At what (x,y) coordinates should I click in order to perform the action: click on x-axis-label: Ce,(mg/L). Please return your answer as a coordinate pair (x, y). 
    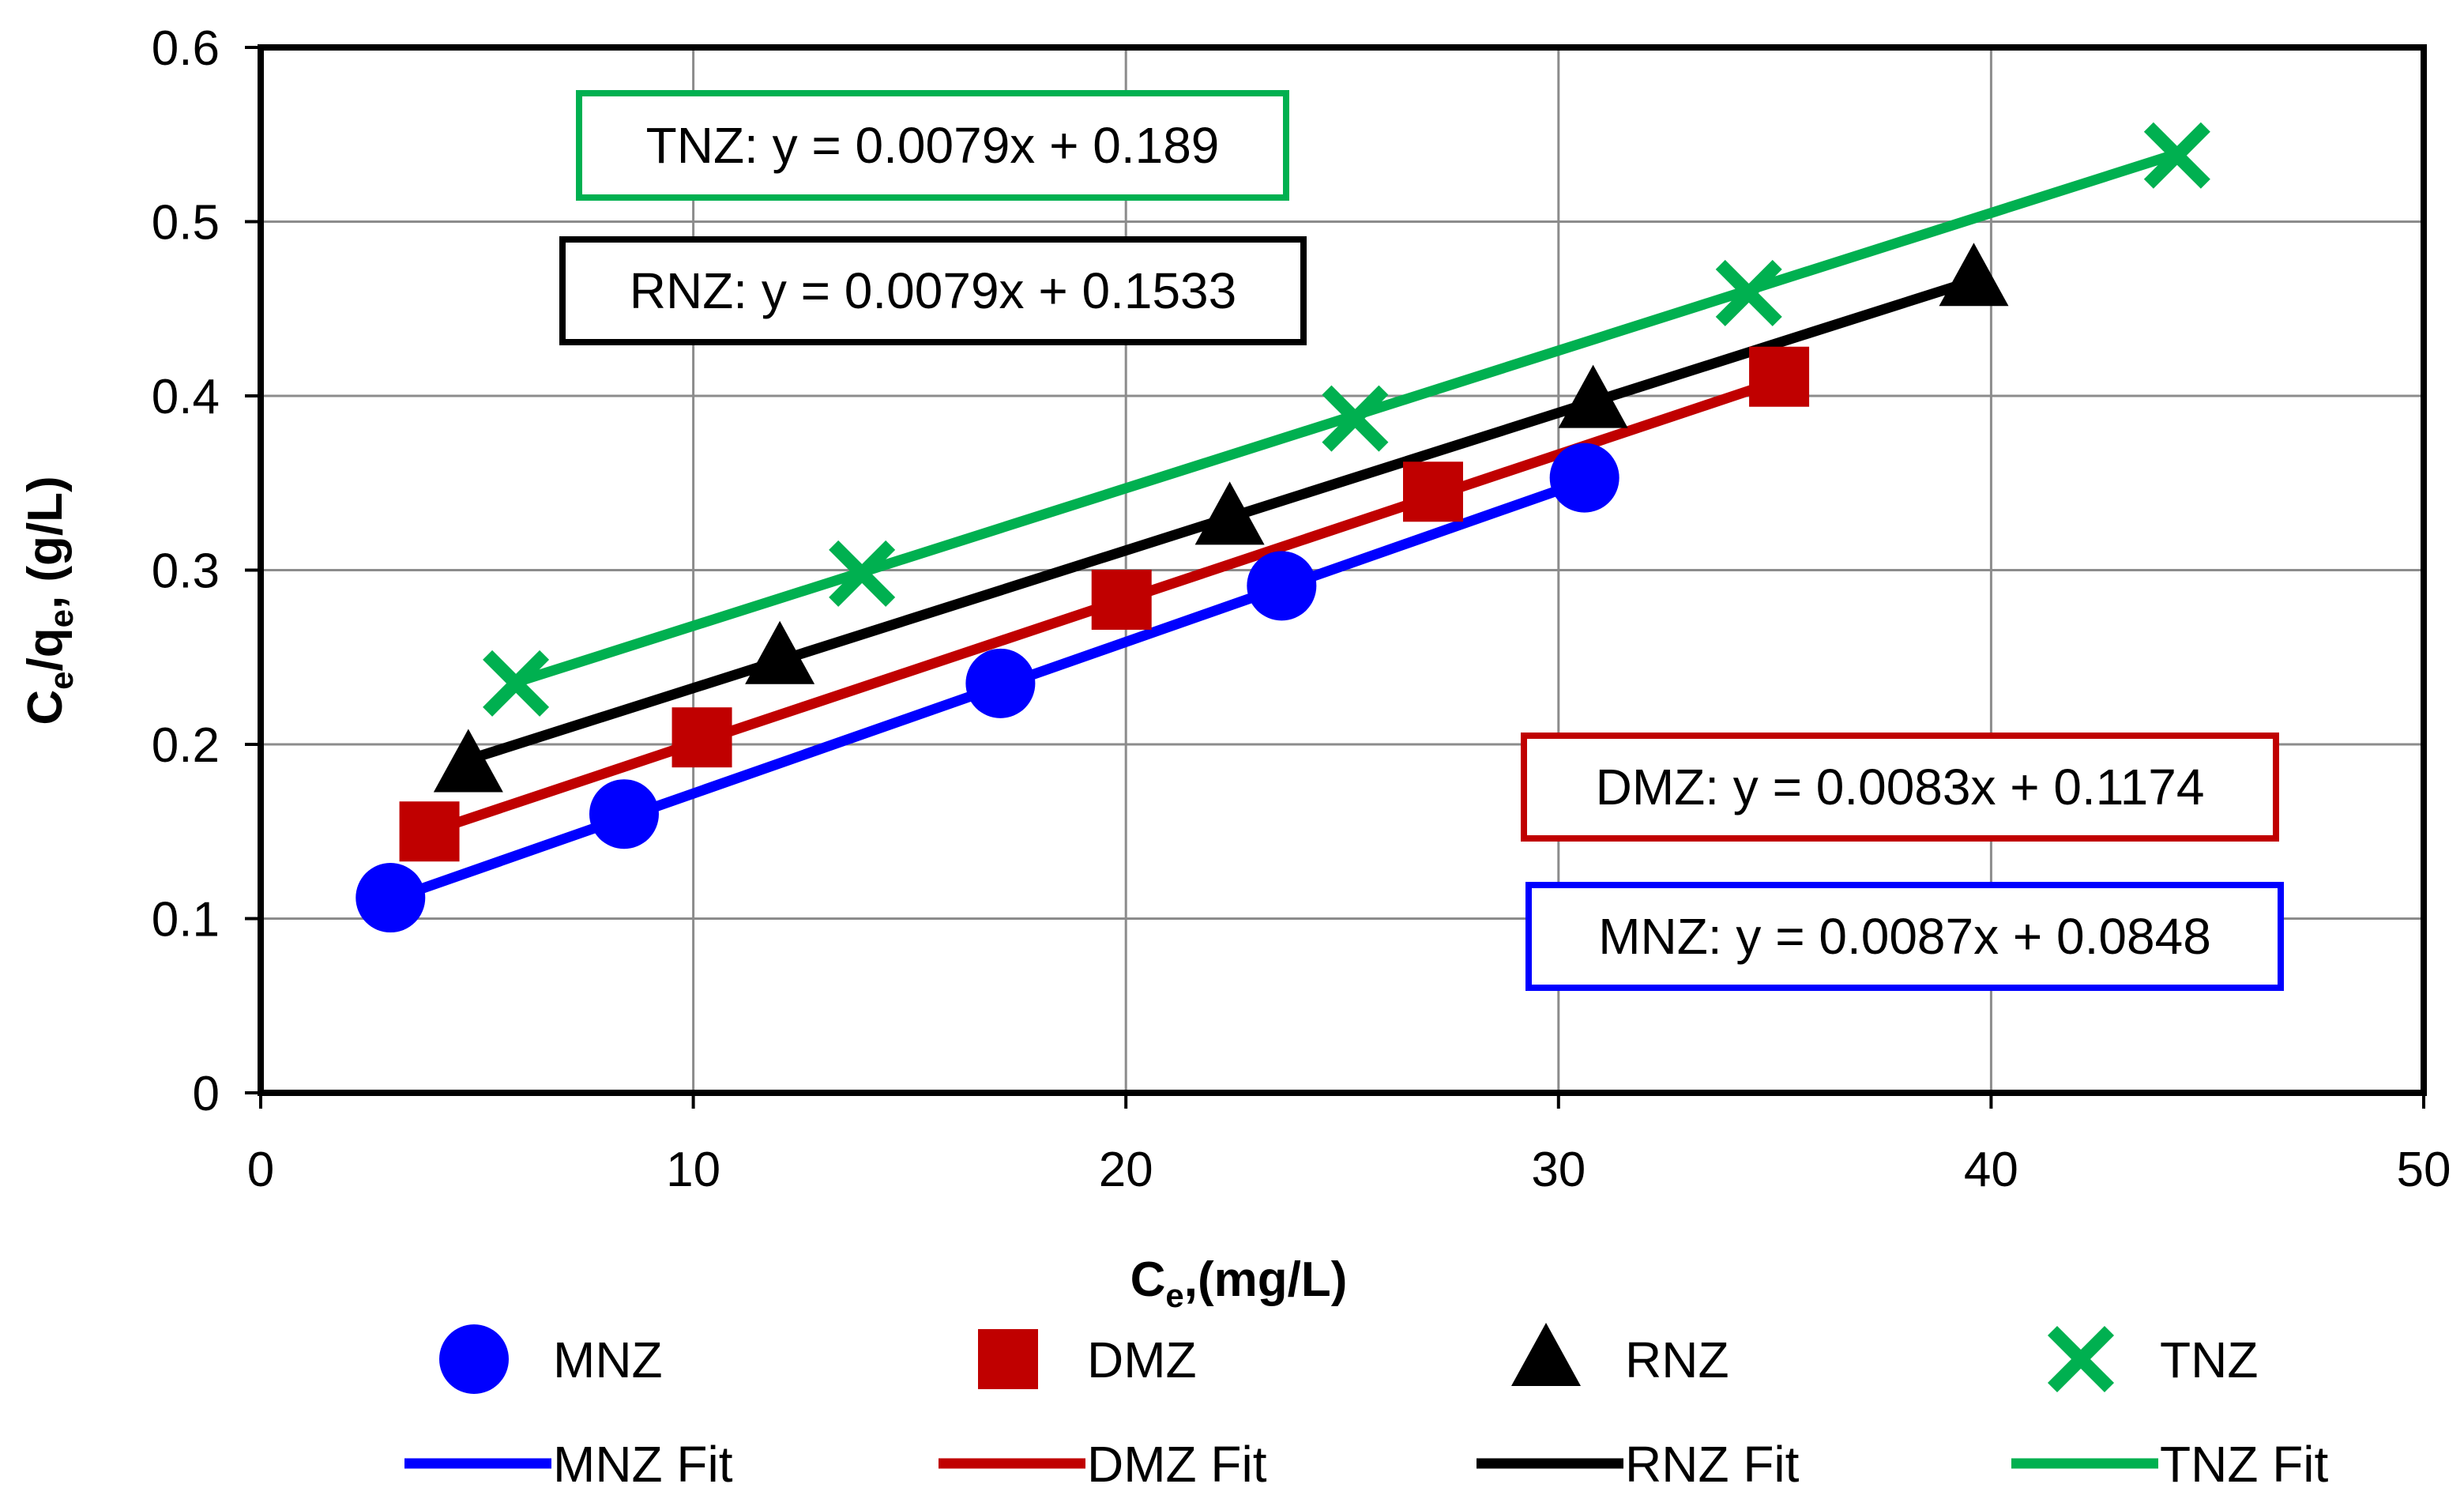
    Looking at the image, I should click on (1239, 1283).